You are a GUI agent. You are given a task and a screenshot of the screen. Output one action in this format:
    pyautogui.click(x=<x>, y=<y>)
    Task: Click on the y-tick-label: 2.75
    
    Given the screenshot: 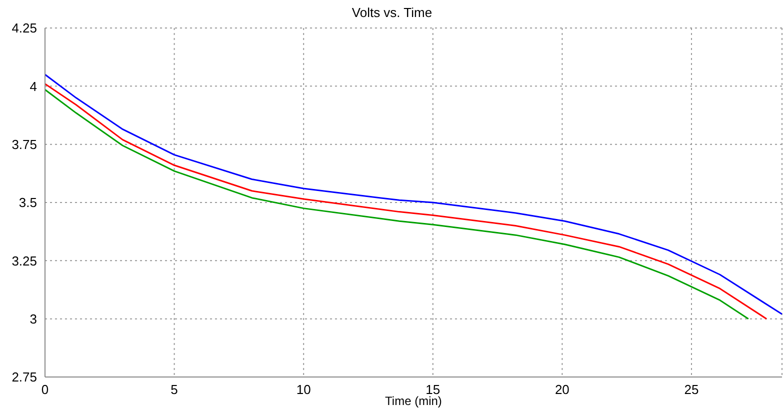 What is the action you would take?
    pyautogui.click(x=24, y=377)
    